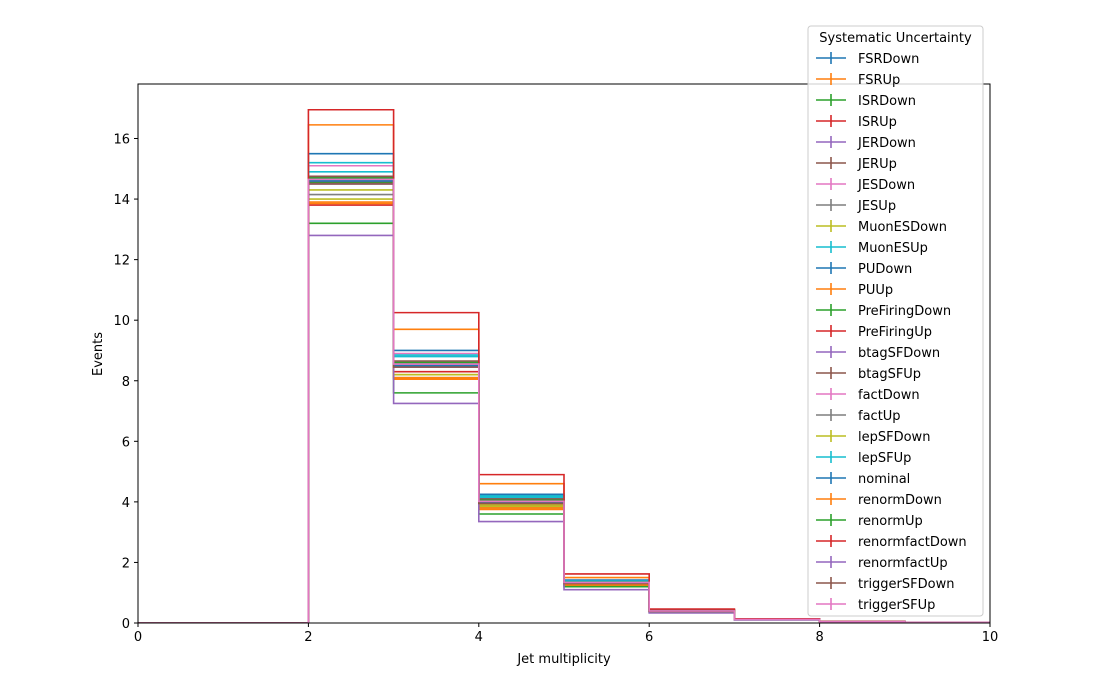  I want to click on legend-entry: renormDown, so click(879, 500).